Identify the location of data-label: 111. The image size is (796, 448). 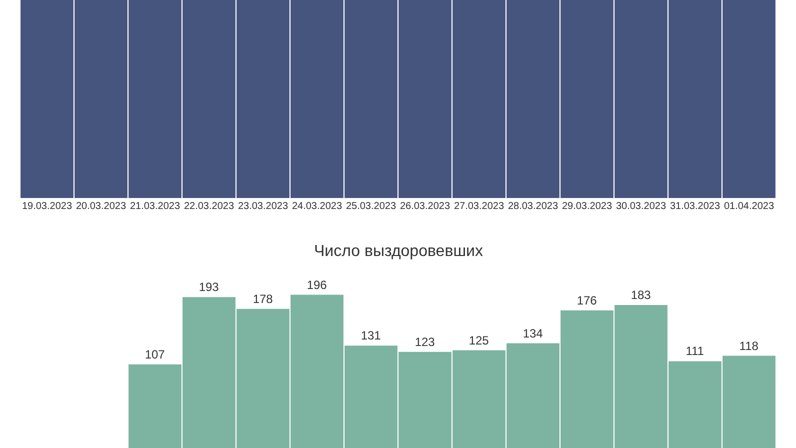
(695, 351).